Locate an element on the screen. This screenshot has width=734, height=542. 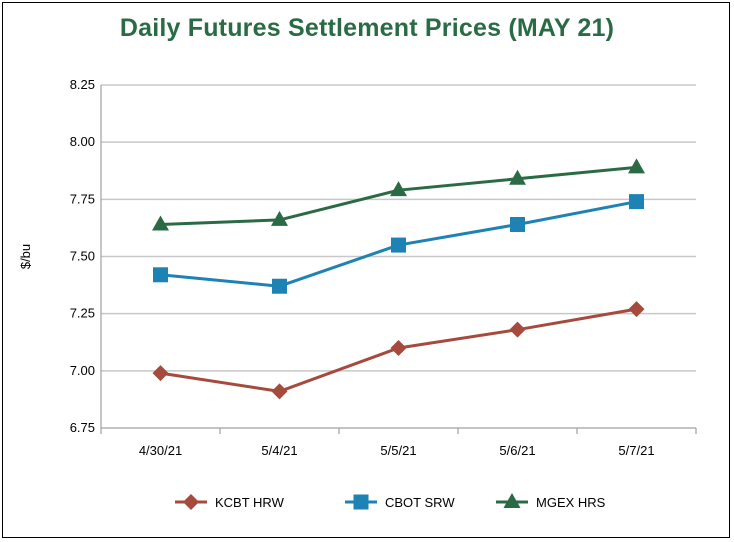
legend-item-kcbt-hrw: KCBT HRW is located at coordinates (230, 502).